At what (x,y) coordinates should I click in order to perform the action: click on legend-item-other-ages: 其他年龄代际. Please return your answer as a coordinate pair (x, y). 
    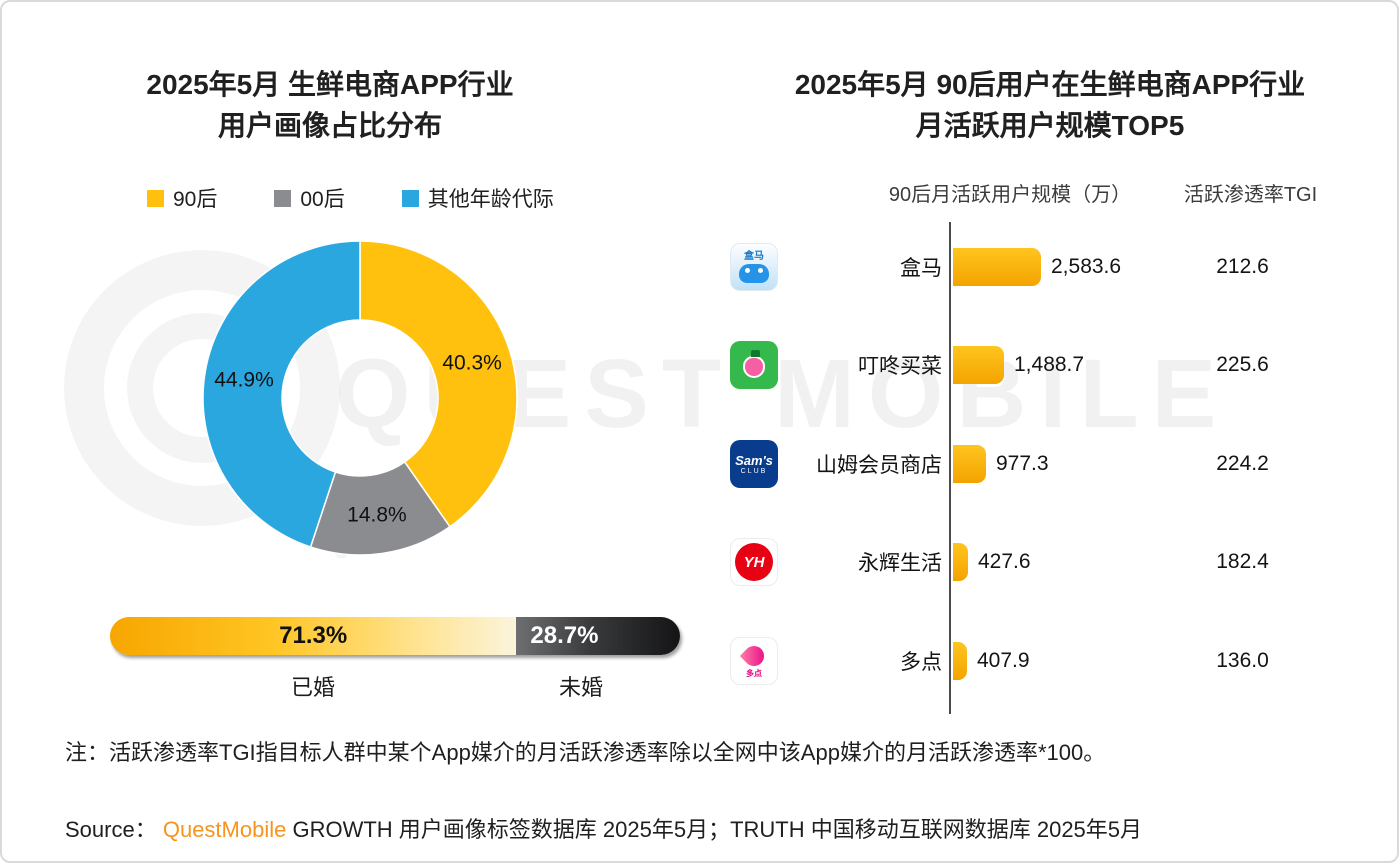
    Looking at the image, I should click on (477, 198).